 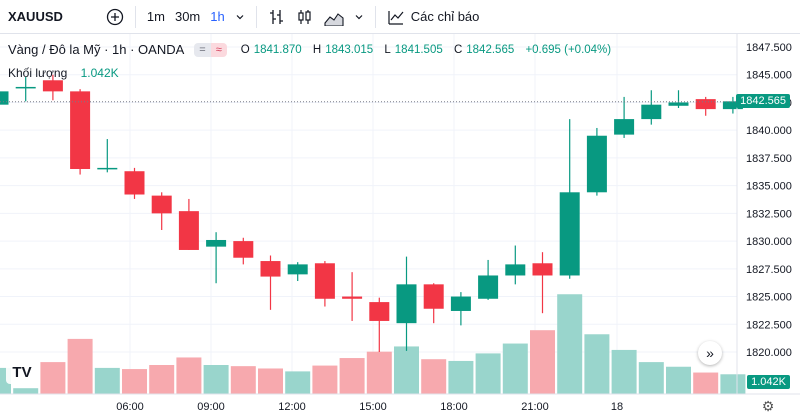 What do you see at coordinates (349, 49) in the screenshot?
I see `high-value: 1843.015` at bounding box center [349, 49].